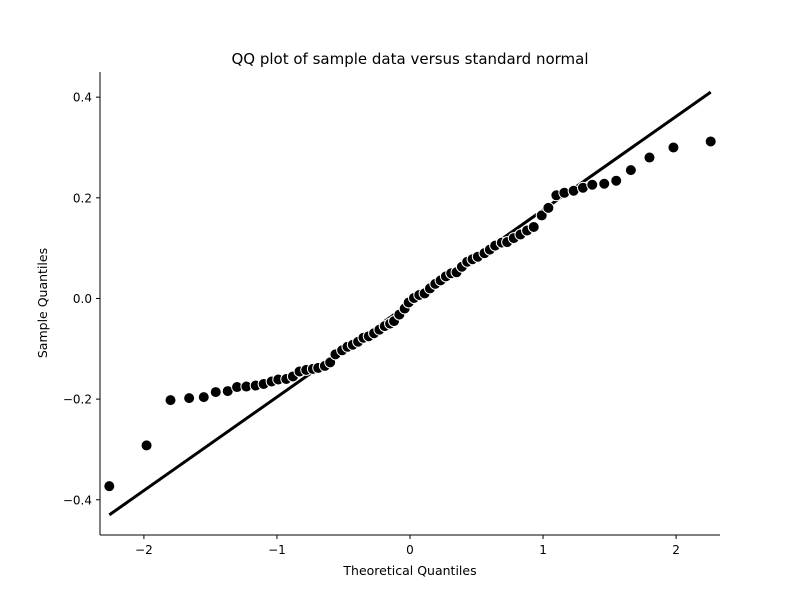 Image resolution: width=800 pixels, height=600 pixels. What do you see at coordinates (410, 550) in the screenshot?
I see `x-tick-label: 0` at bounding box center [410, 550].